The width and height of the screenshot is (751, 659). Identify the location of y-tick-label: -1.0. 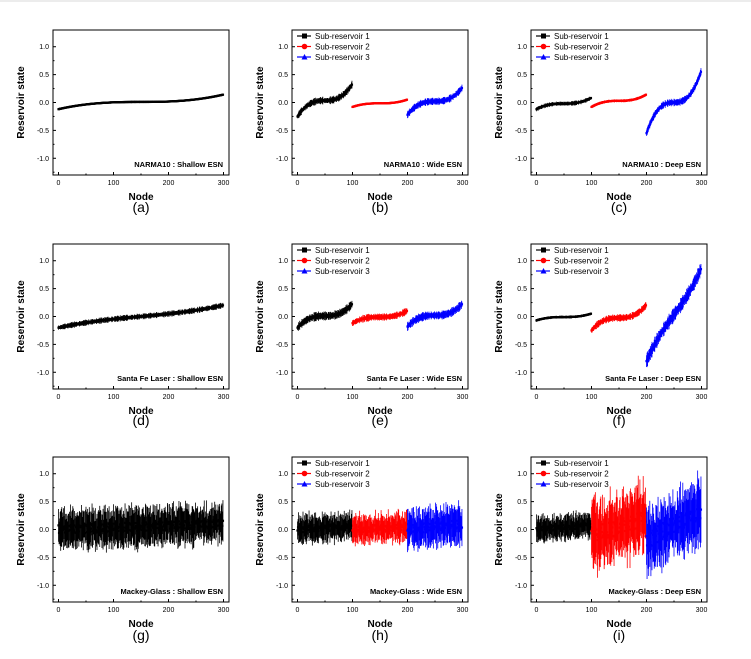
(282, 159).